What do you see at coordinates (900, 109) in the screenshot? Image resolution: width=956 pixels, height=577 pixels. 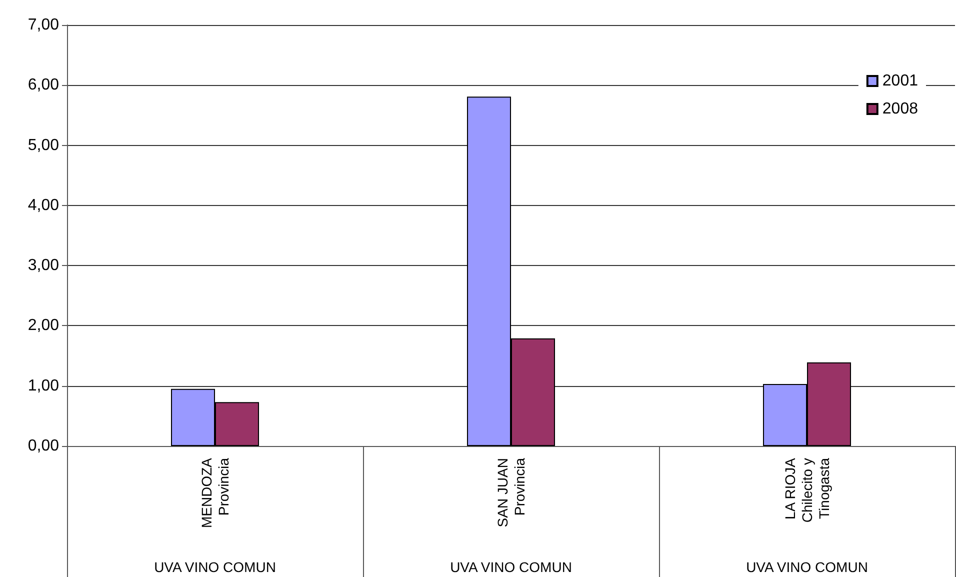 I see `legend-label: 2008` at bounding box center [900, 109].